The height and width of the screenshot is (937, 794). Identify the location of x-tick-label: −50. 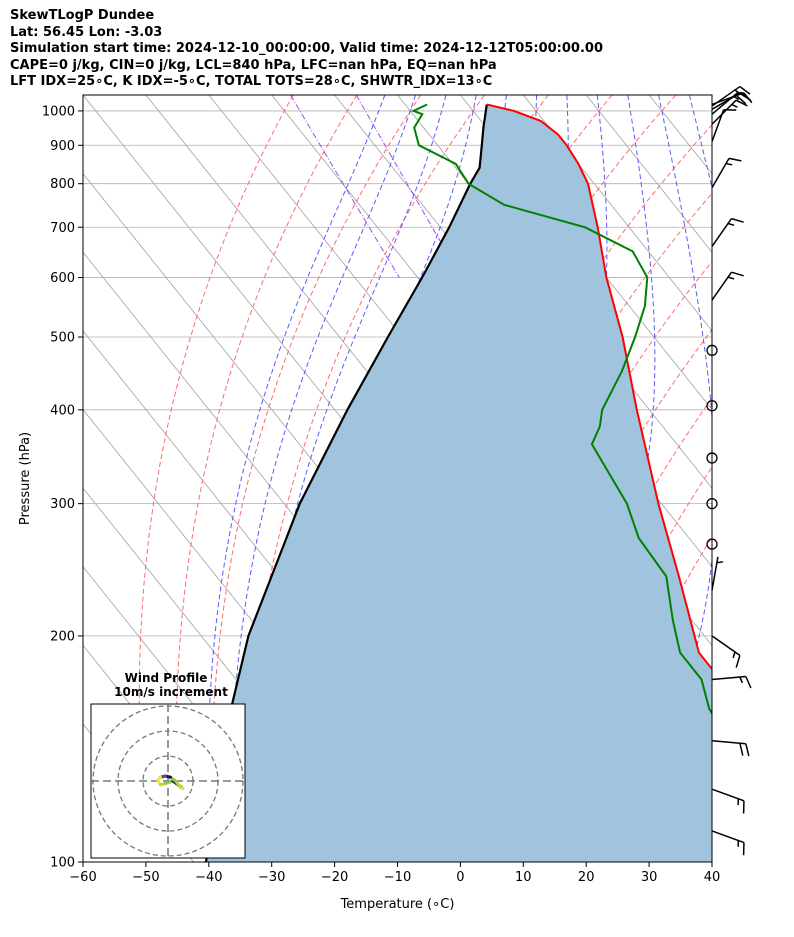
(145, 877).